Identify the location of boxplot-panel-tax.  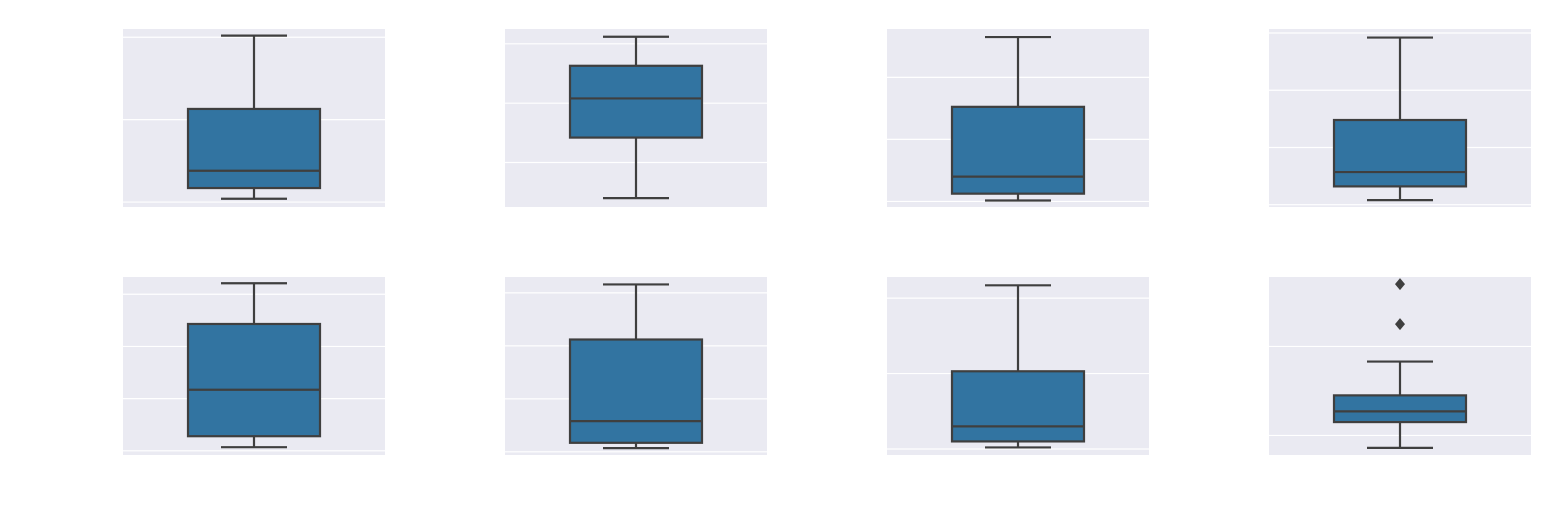
(636, 366).